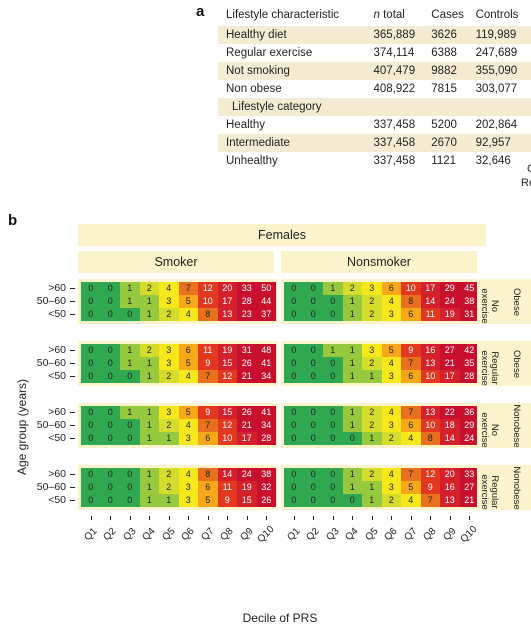 Image resolution: width=531 pixels, height=626 pixels. I want to click on table-cell: 7815, so click(444, 89).